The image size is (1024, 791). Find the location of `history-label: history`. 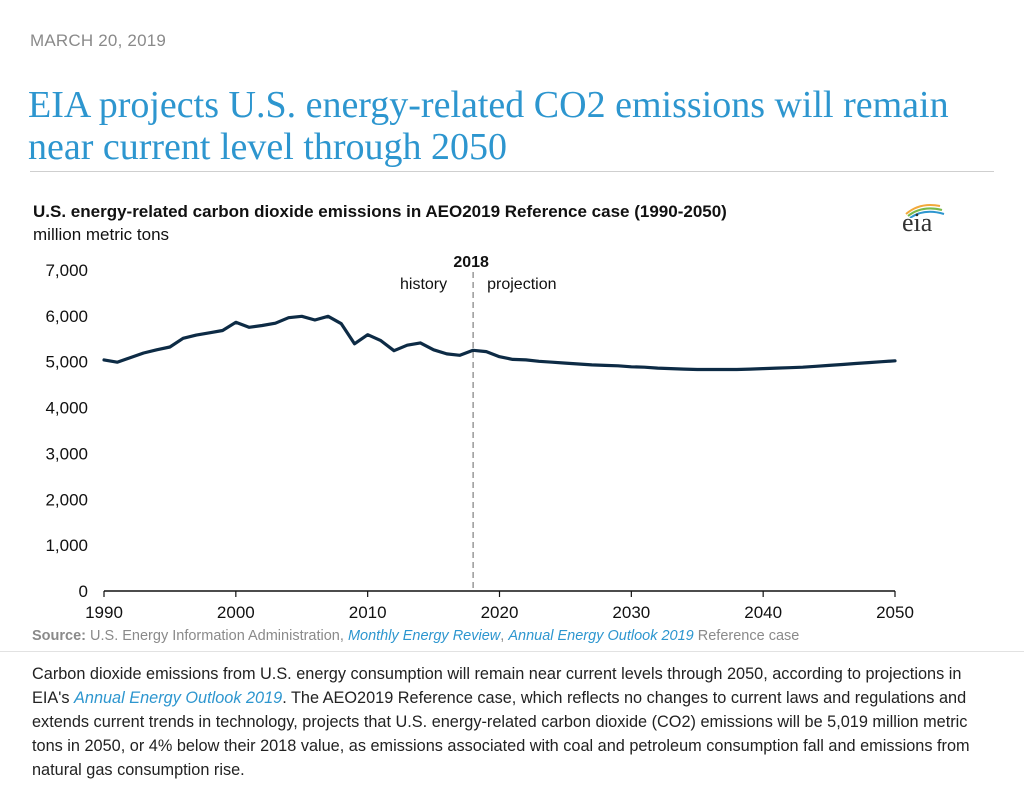

history-label: history is located at coordinates (423, 284).